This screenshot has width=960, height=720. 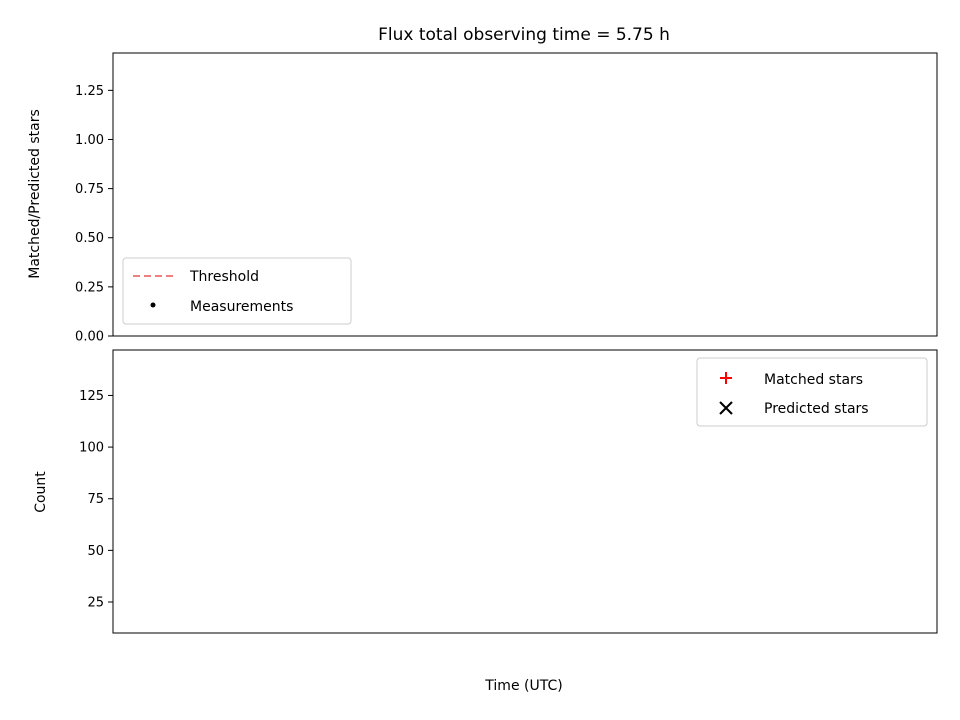 What do you see at coordinates (89, 287) in the screenshot?
I see `top-ytick-label: 0.25` at bounding box center [89, 287].